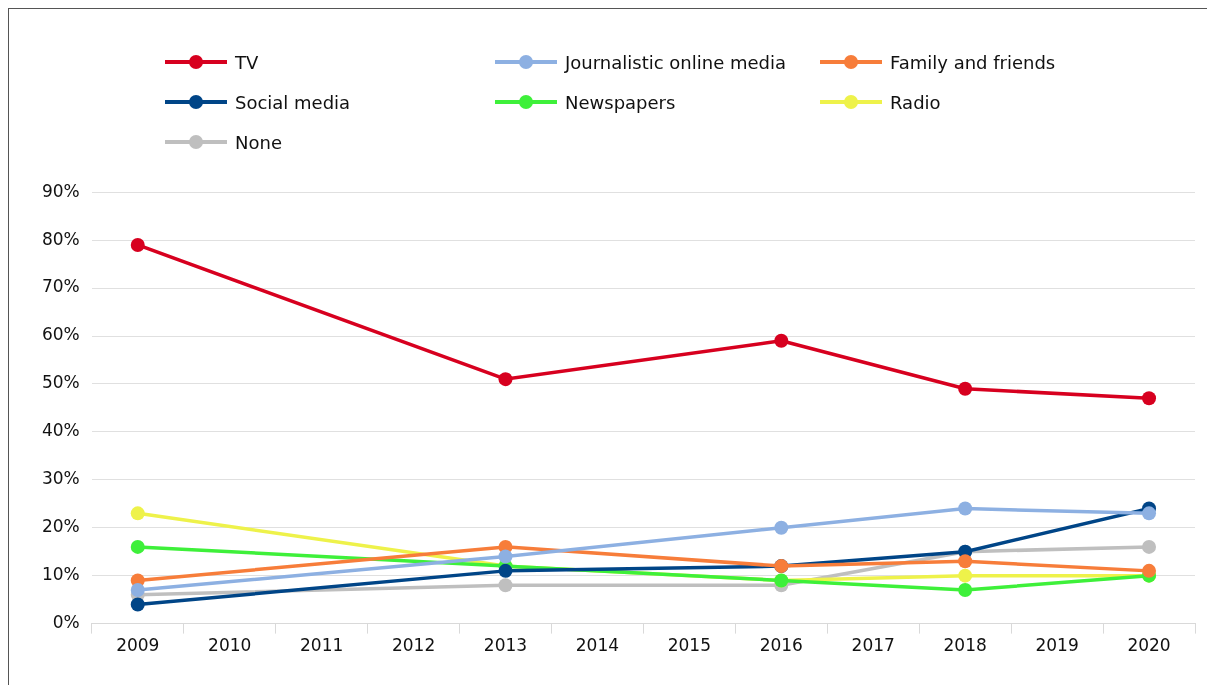 The image size is (1207, 685). I want to click on legend-label: TV, so click(247, 62).